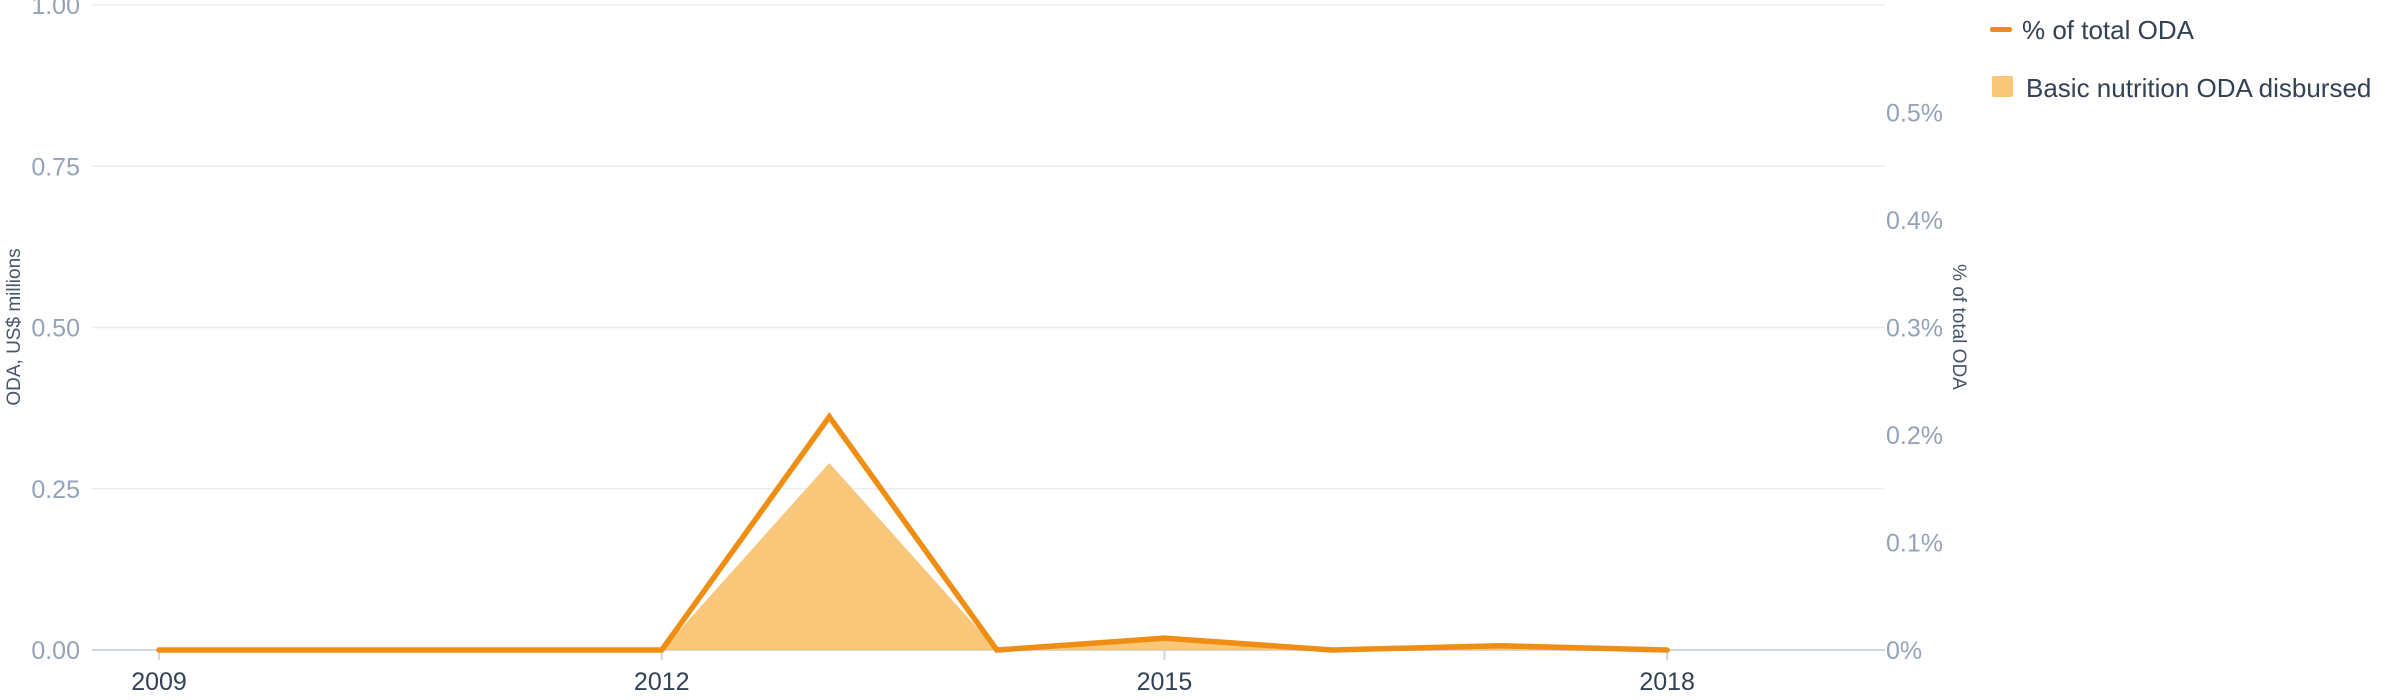 Image resolution: width=2400 pixels, height=700 pixels. I want to click on right-tick-label: 0.5%, so click(1914, 114).